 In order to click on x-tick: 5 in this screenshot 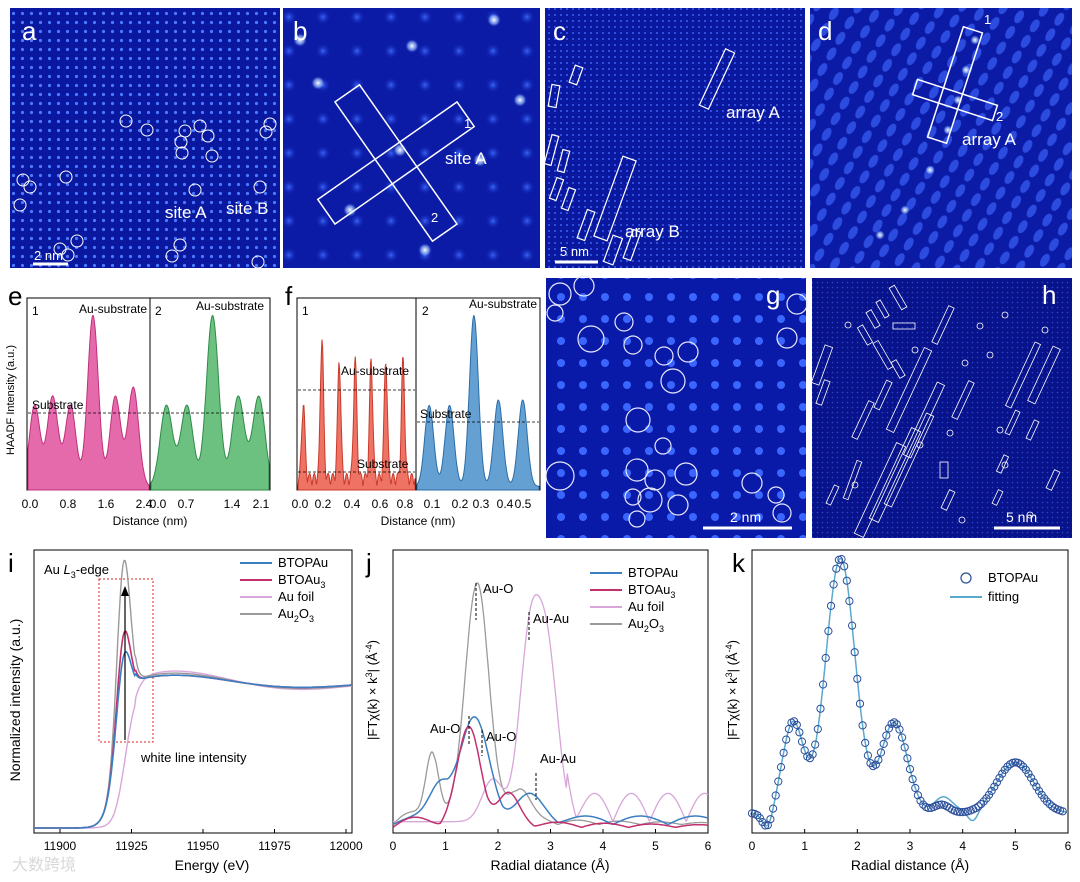, I will do `click(1015, 846)`.